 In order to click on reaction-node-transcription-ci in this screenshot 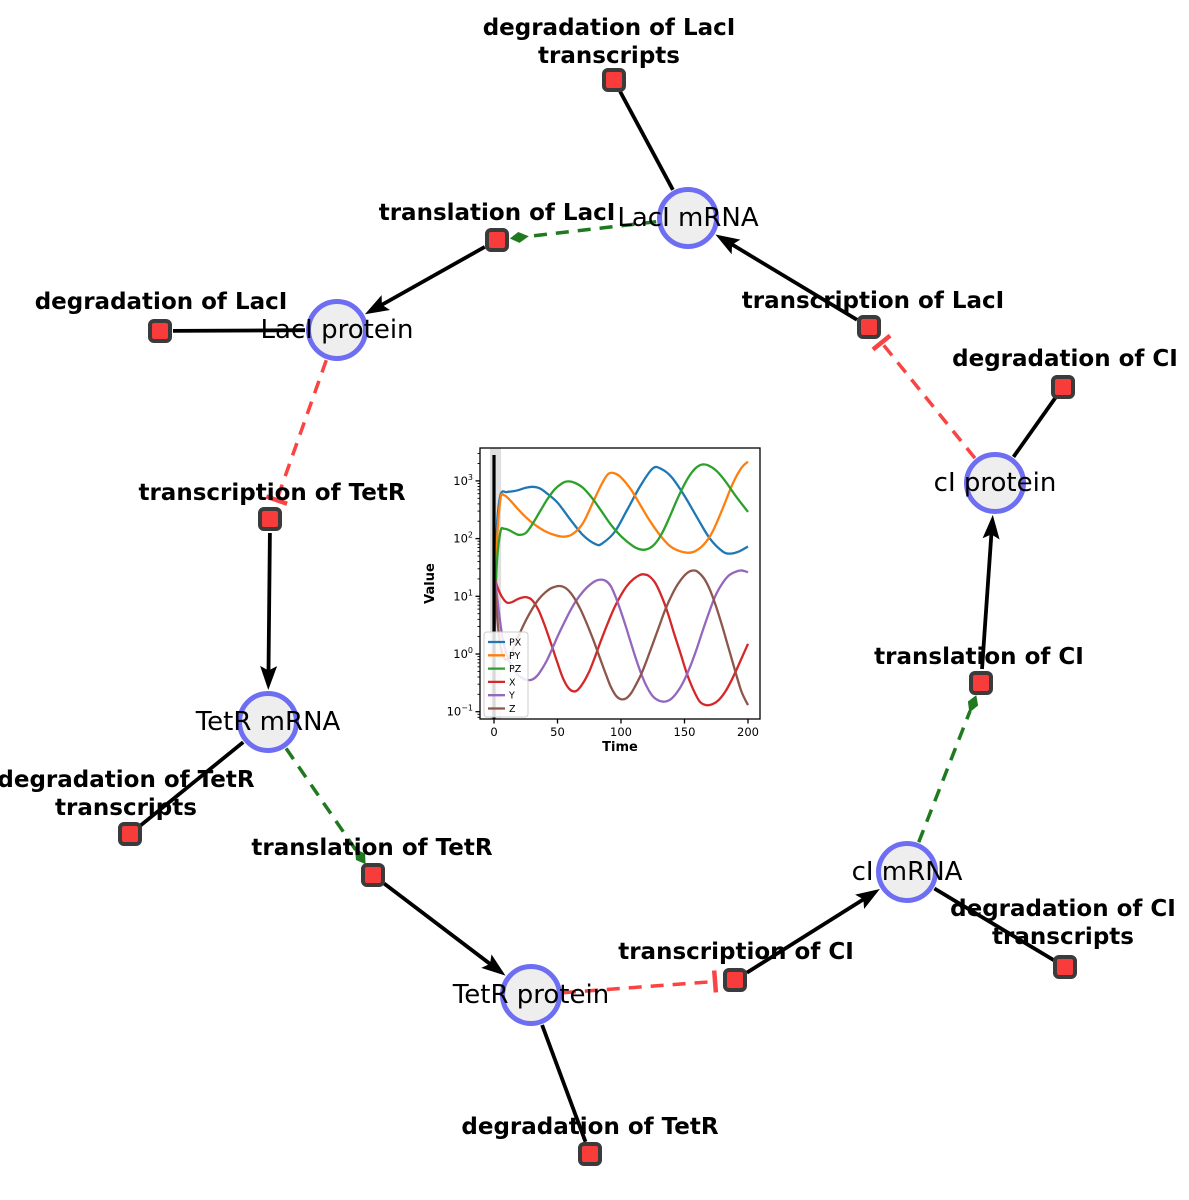, I will do `click(735, 980)`.